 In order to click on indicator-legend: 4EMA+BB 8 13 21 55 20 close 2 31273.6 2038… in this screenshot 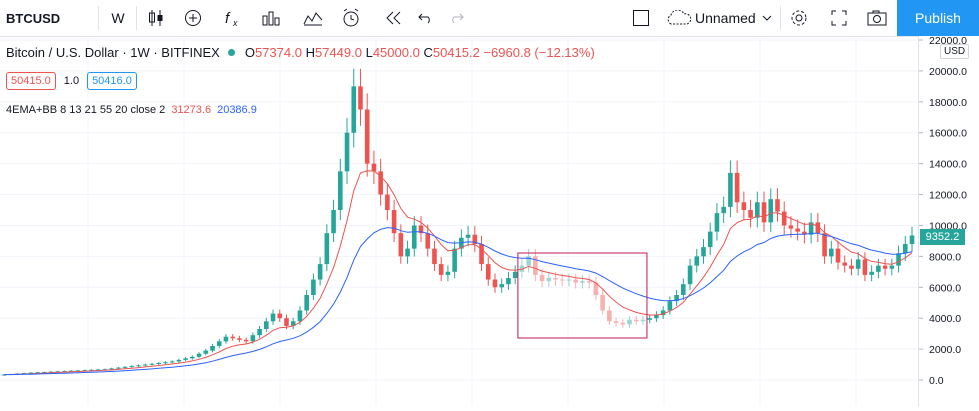, I will do `click(131, 110)`.